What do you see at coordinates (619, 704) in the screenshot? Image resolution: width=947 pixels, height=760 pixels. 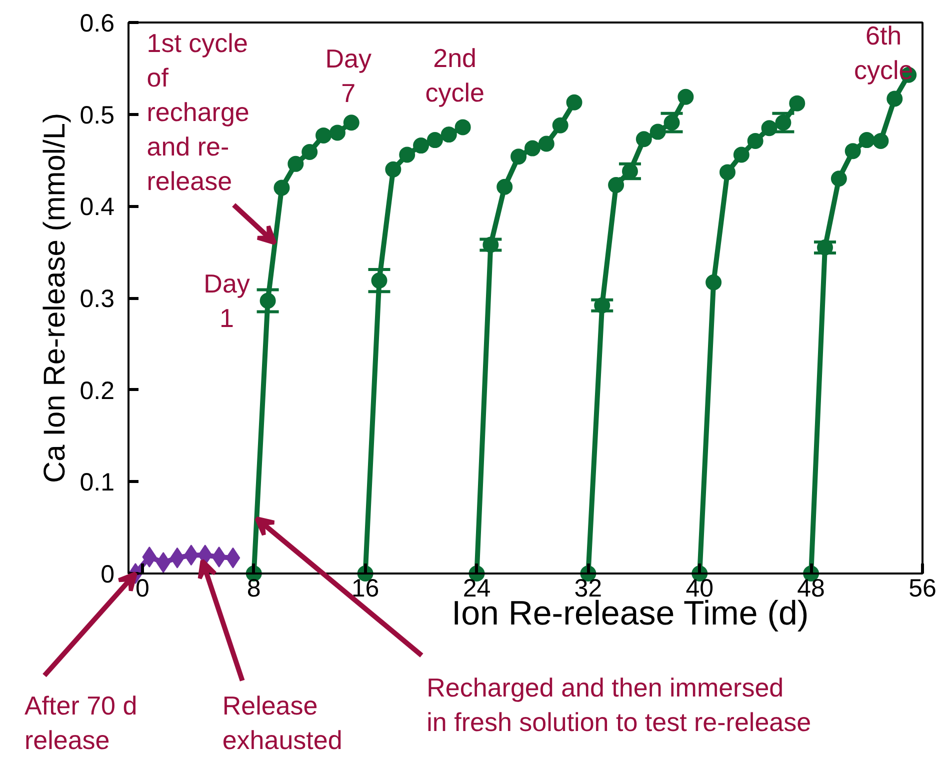 I see `annotation: Recharged and then immersed in fresh solution to test re-release` at bounding box center [619, 704].